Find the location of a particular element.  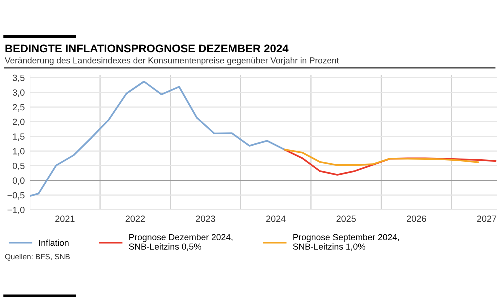

y-tick-label: 0,5 is located at coordinates (18, 166).